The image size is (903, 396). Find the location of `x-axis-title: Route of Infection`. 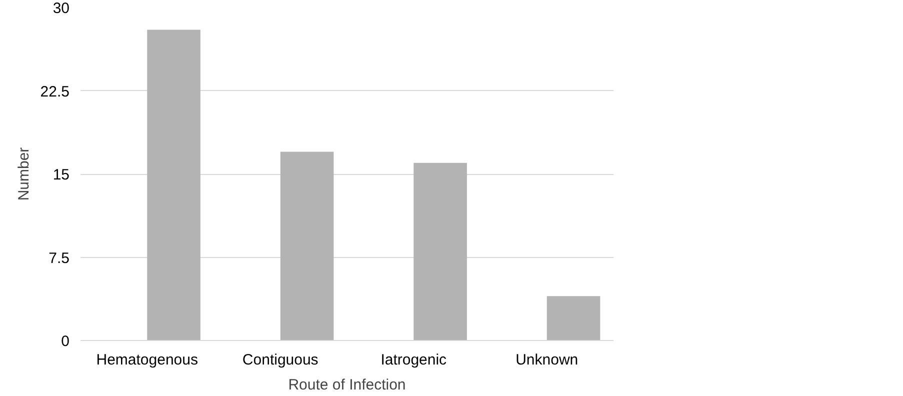

x-axis-title: Route of Infection is located at coordinates (347, 385).